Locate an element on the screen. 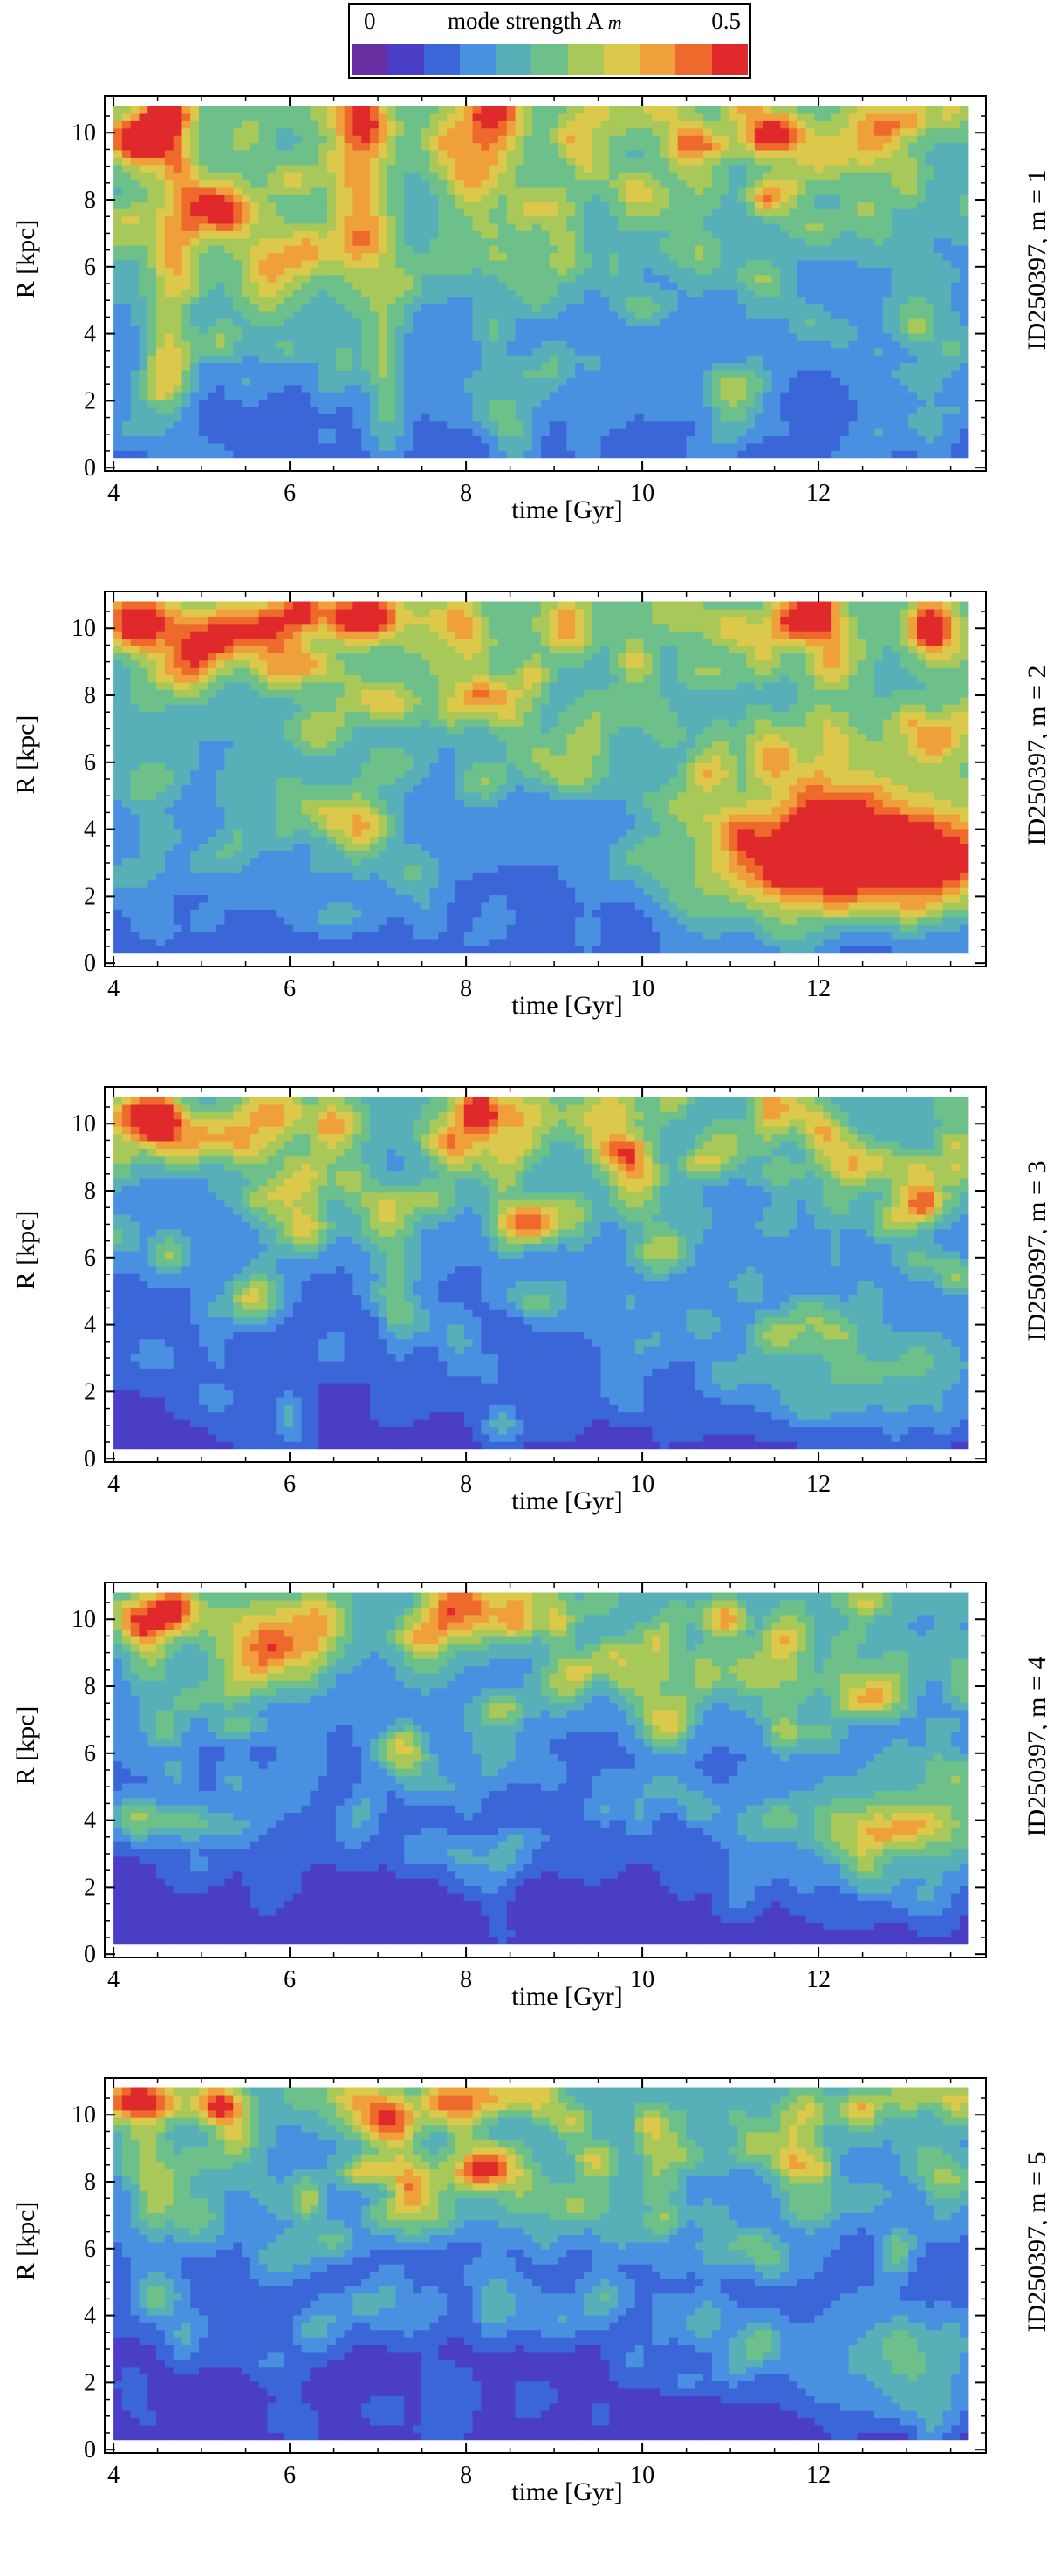  y-tick-label: 0 is located at coordinates (90, 468).